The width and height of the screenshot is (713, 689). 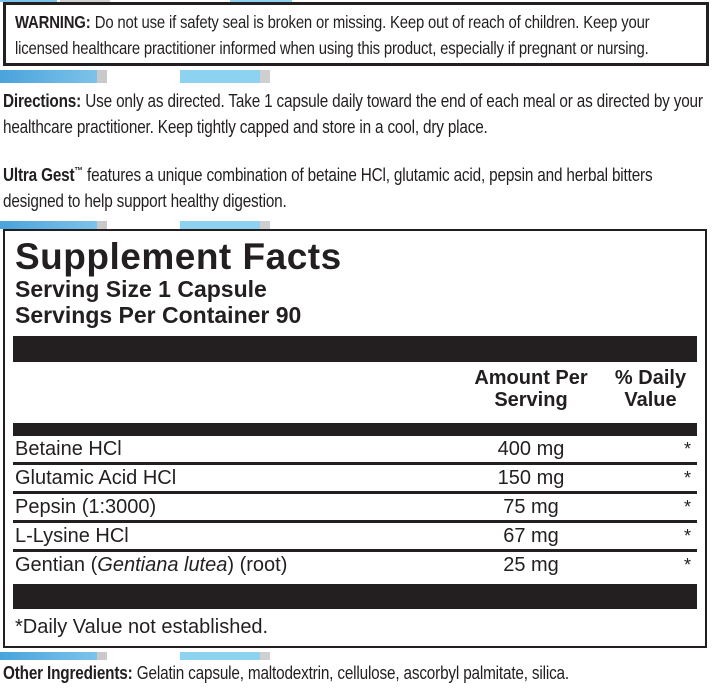 What do you see at coordinates (78, 171) in the screenshot?
I see `trademark-symbol: ™` at bounding box center [78, 171].